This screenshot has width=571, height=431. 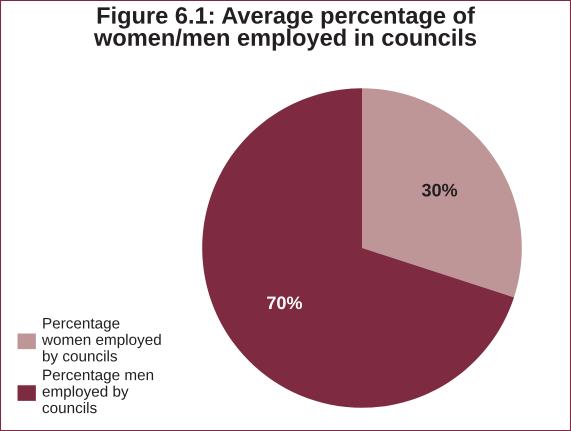 I want to click on legend-label: Percentage men employed by councils, so click(x=98, y=392).